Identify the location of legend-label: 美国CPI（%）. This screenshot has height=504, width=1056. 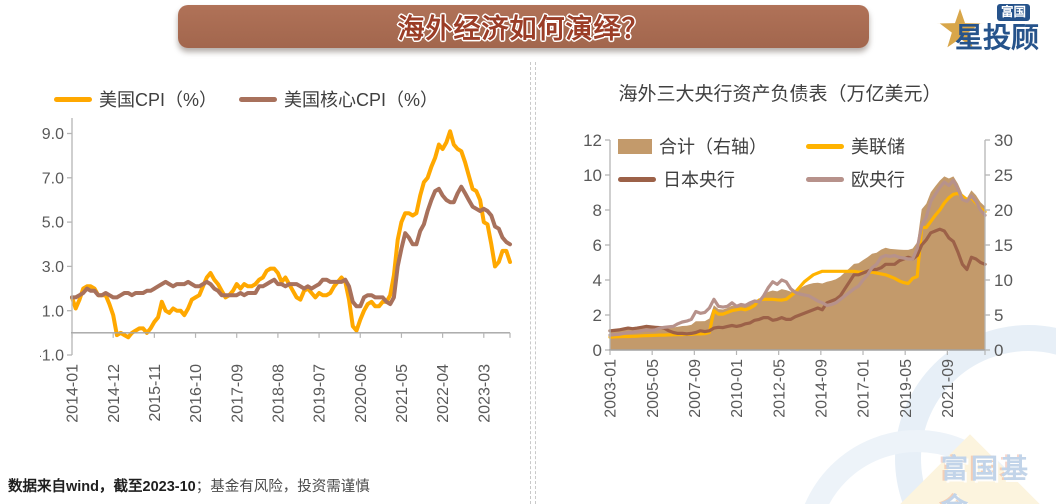
(158, 100).